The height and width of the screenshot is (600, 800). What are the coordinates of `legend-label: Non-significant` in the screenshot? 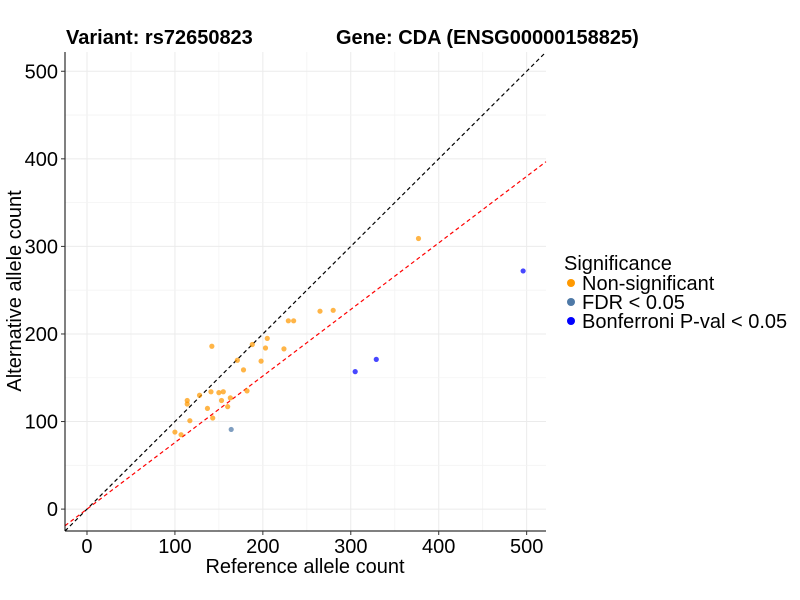 It's located at (648, 284).